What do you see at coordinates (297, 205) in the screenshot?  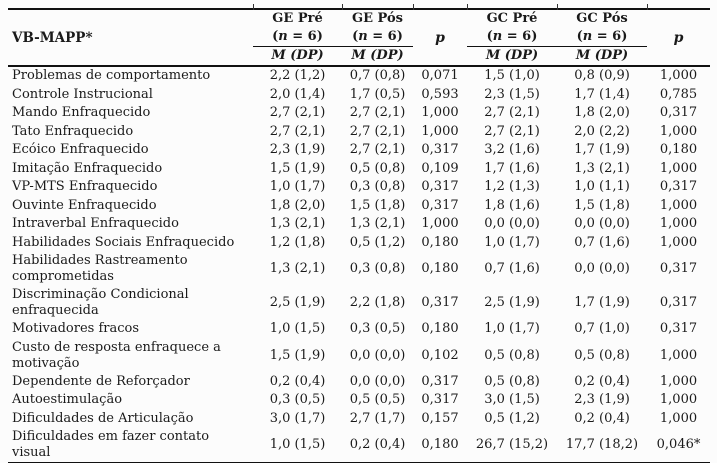 I see `cell-ge-pre: 1,8 (2,0)` at bounding box center [297, 205].